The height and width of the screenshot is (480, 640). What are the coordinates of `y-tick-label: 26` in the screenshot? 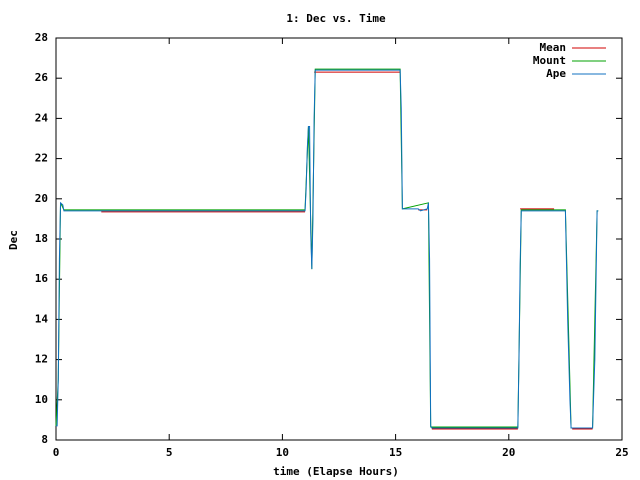 It's located at (42, 77).